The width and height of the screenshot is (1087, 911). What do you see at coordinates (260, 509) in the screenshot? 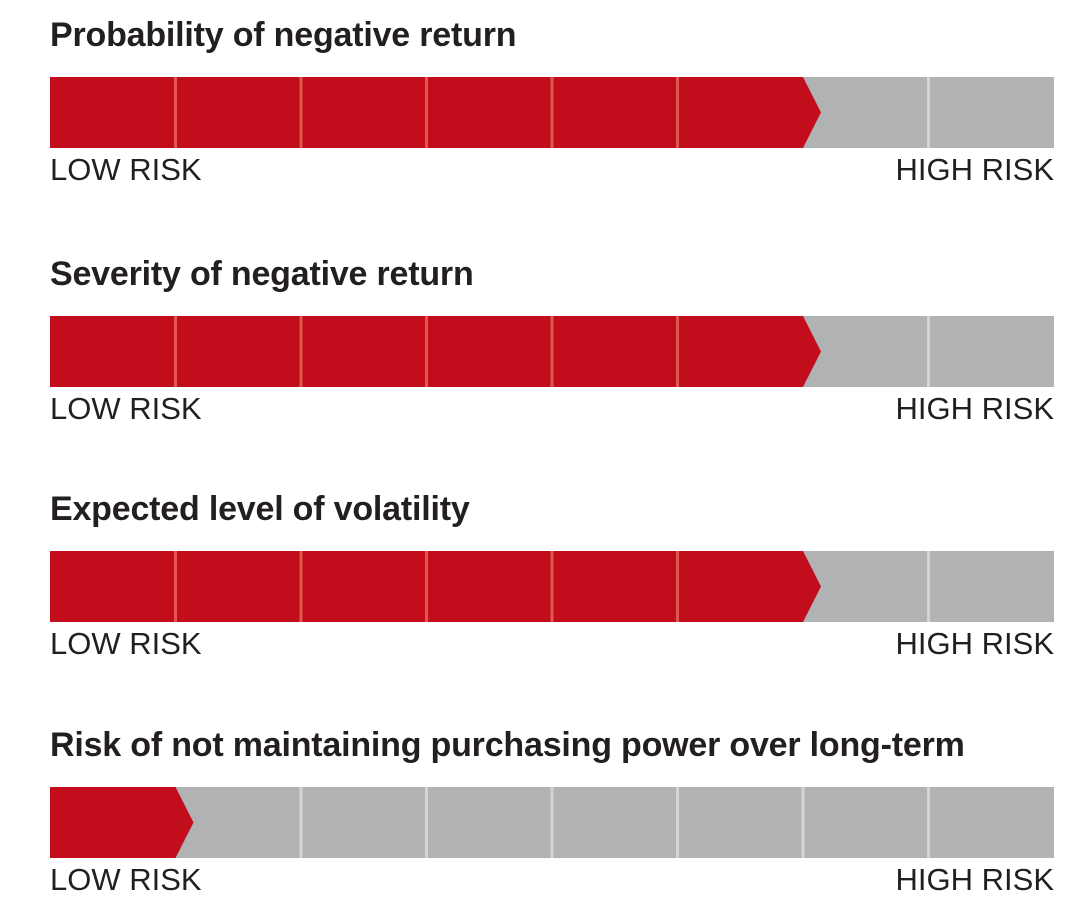
I see `meter-title: Expected level of volatility` at bounding box center [260, 509].